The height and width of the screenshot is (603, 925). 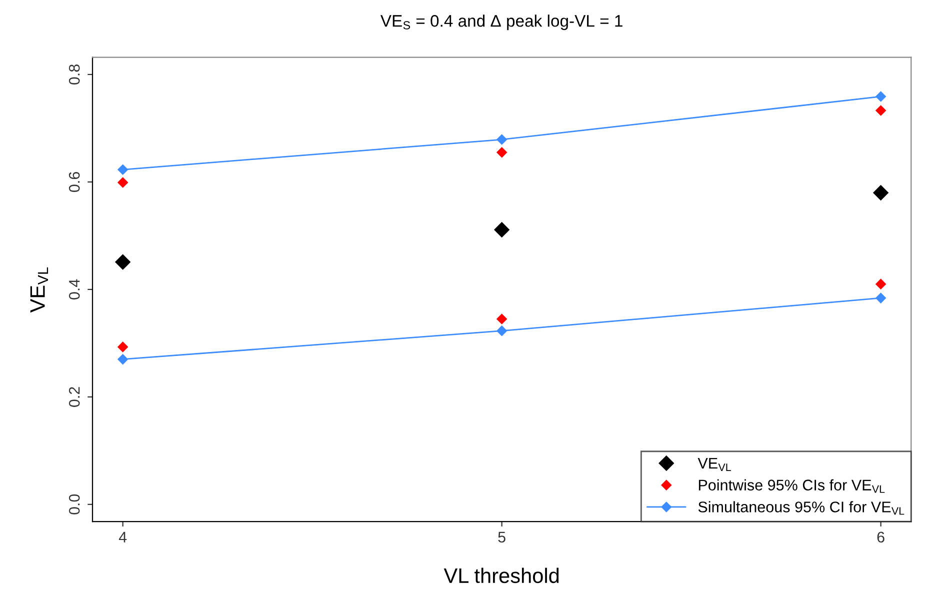 What do you see at coordinates (122, 537) in the screenshot?
I see `x-tick-label: 4` at bounding box center [122, 537].